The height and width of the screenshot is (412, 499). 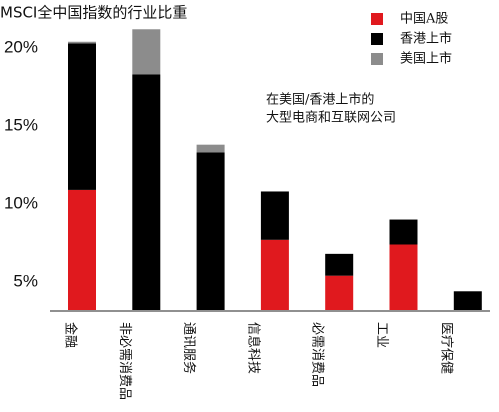 I want to click on chart-title: MSCI全中国指数的行业比重, so click(x=93, y=13).